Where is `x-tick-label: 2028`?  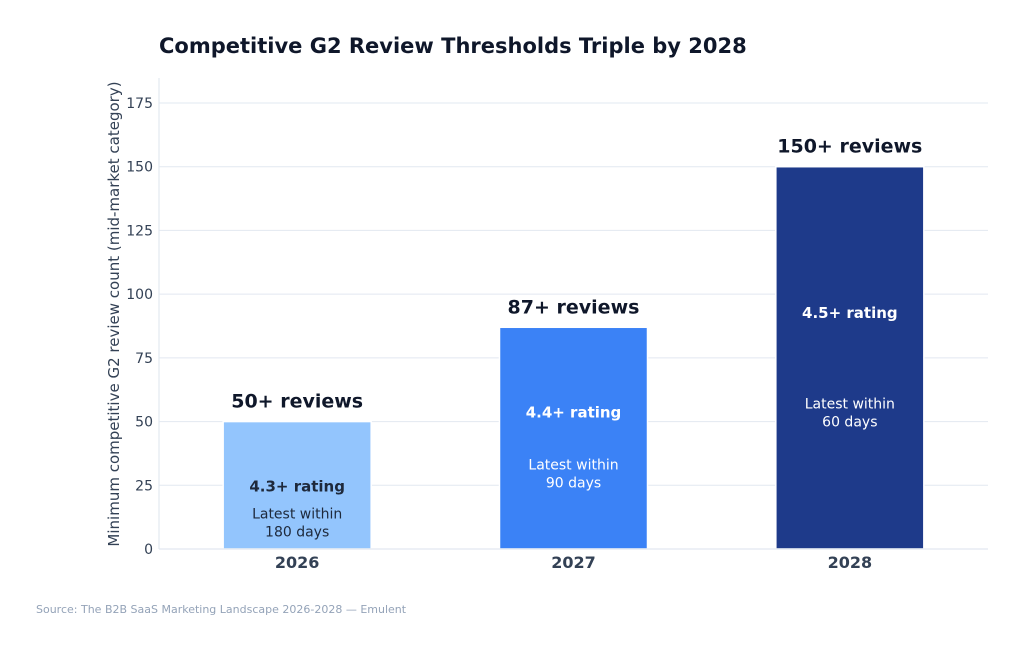
x-tick-label: 2028 is located at coordinates (850, 562).